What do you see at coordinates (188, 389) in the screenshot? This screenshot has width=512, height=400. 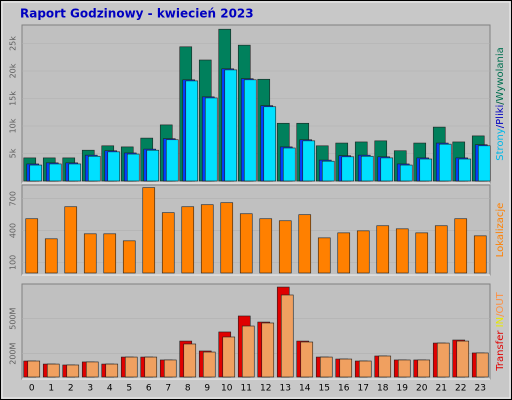 I see `x-tick-label: 8` at bounding box center [188, 389].